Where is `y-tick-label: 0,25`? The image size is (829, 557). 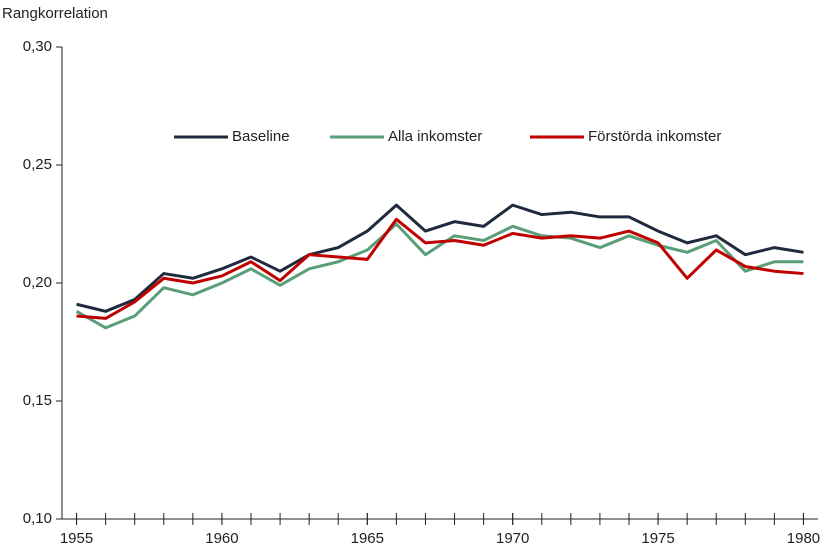 y-tick-label: 0,25 is located at coordinates (37, 164).